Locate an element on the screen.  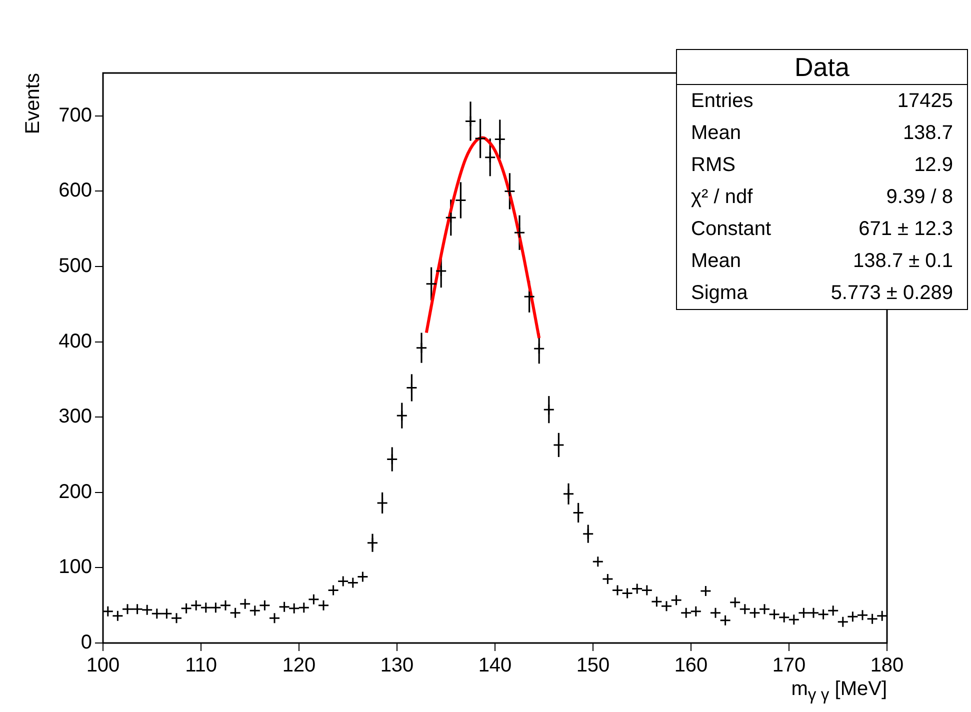
x-tick-label: 180 is located at coordinates (887, 665).